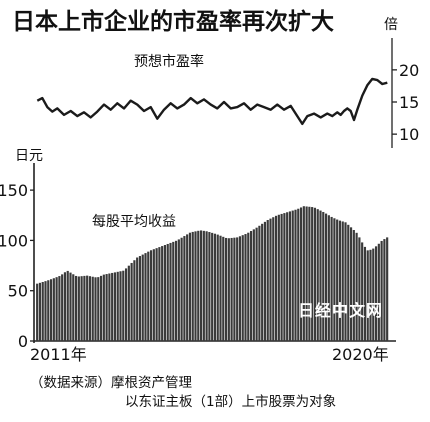  What do you see at coordinates (391, 25) in the screenshot?
I see `pe-unit-label: 倍` at bounding box center [391, 25].